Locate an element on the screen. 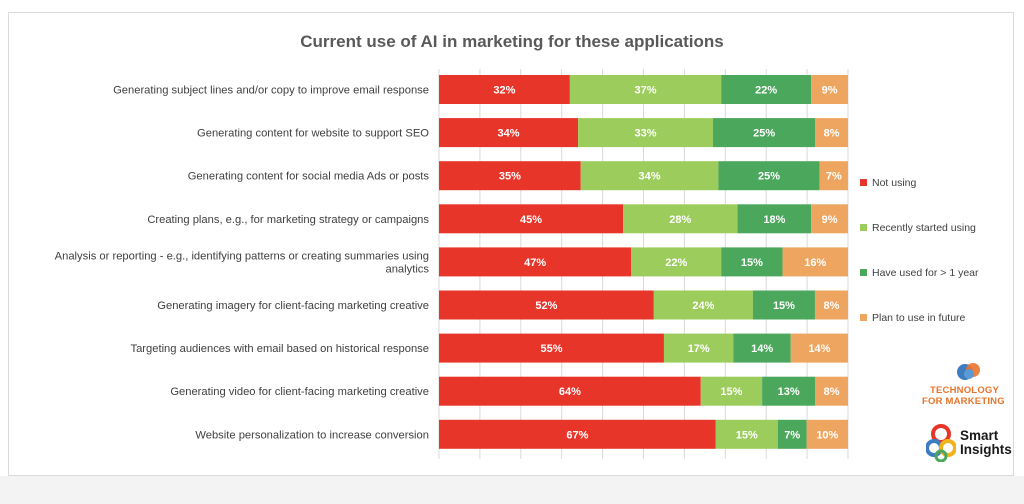 This screenshot has height=504, width=1024. bar-value-label: 55% is located at coordinates (551, 349).